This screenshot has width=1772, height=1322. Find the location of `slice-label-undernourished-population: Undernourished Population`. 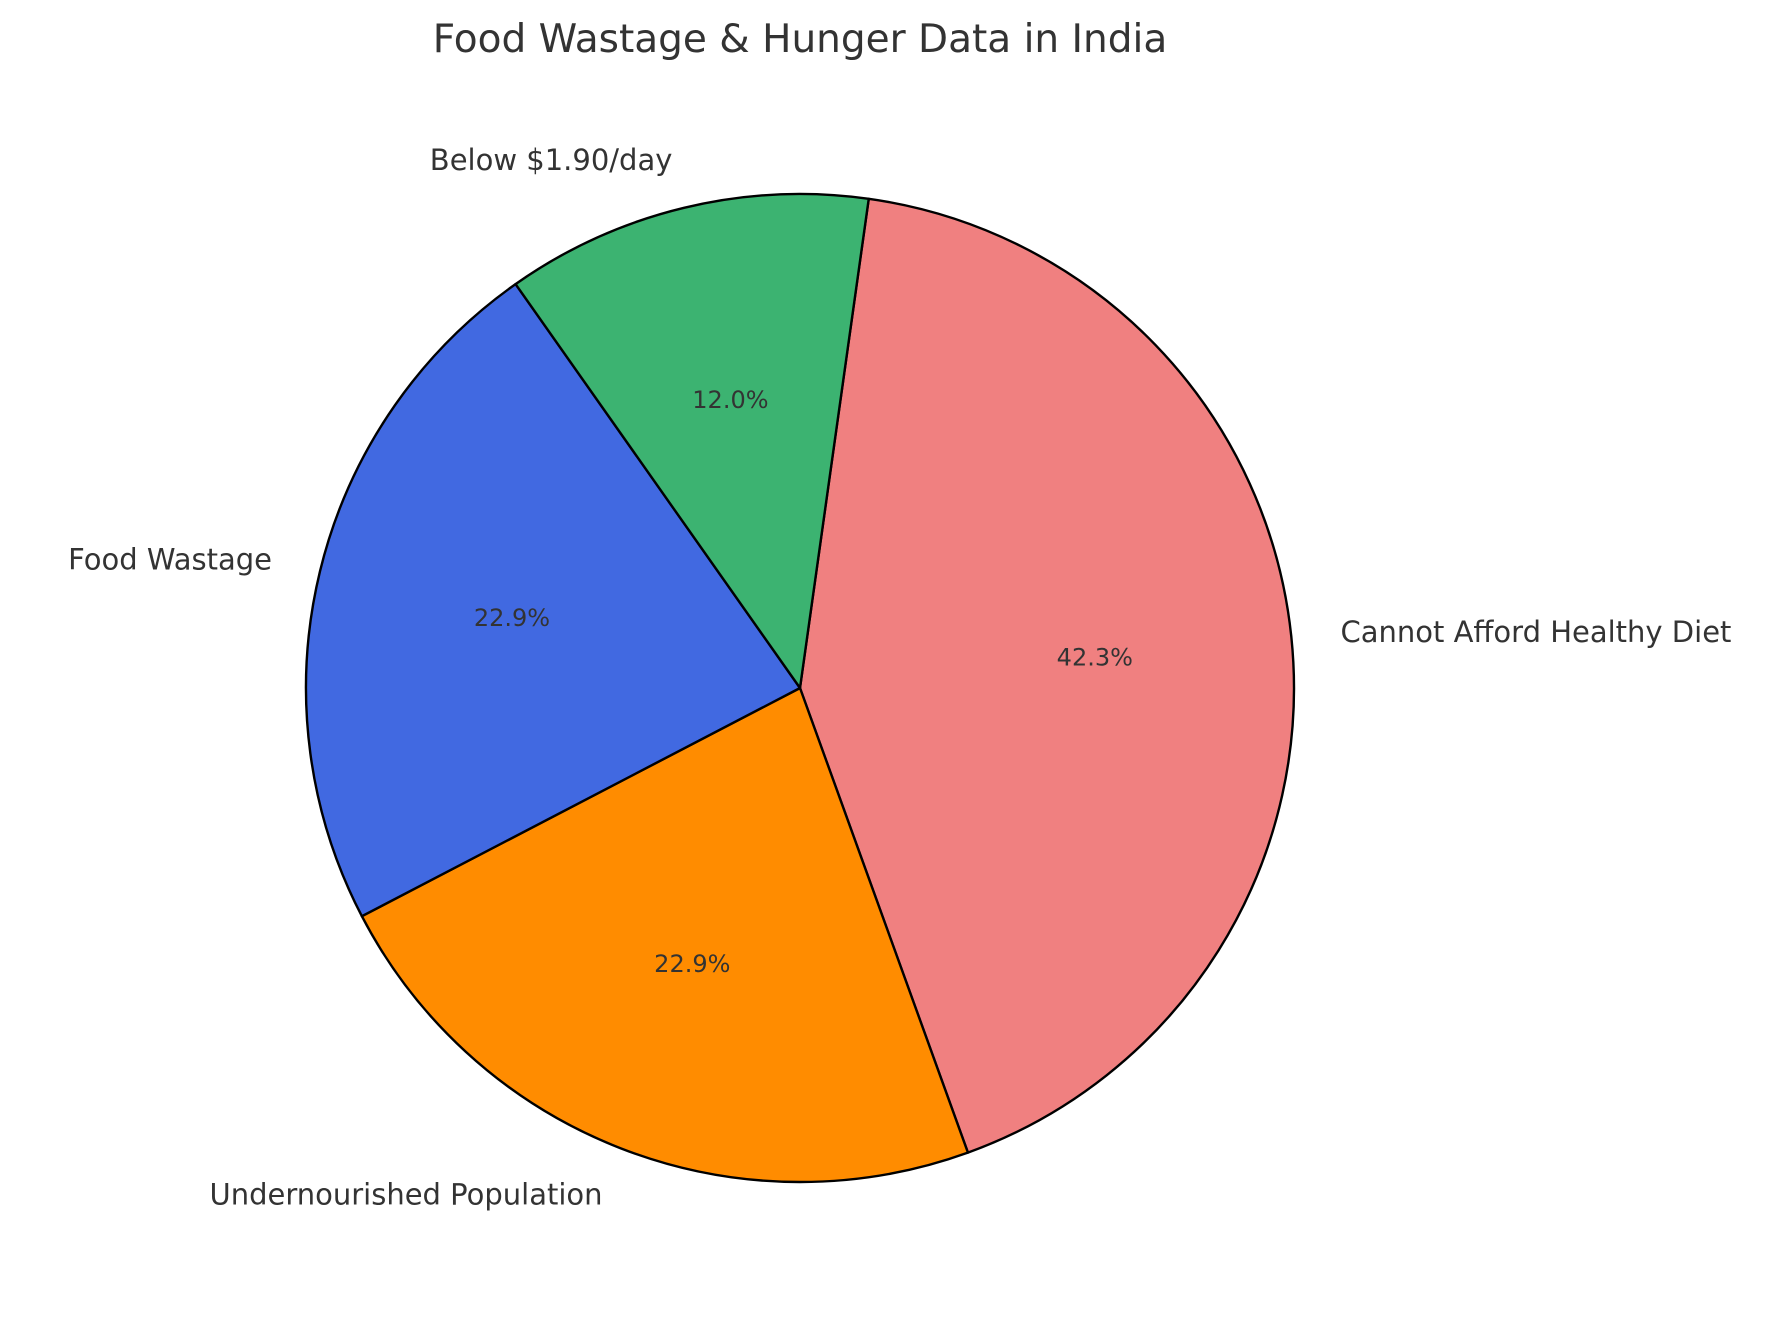

slice-label-undernourished-population: Undernourished Population is located at coordinates (405, 1194).